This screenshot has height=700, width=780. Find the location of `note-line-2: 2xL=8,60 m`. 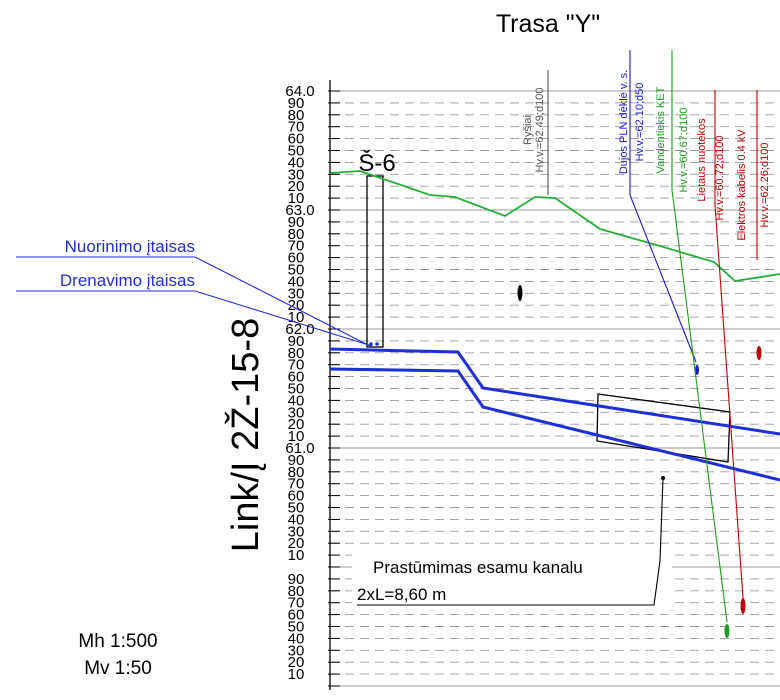

note-line-2: 2xL=8,60 m is located at coordinates (401, 594).